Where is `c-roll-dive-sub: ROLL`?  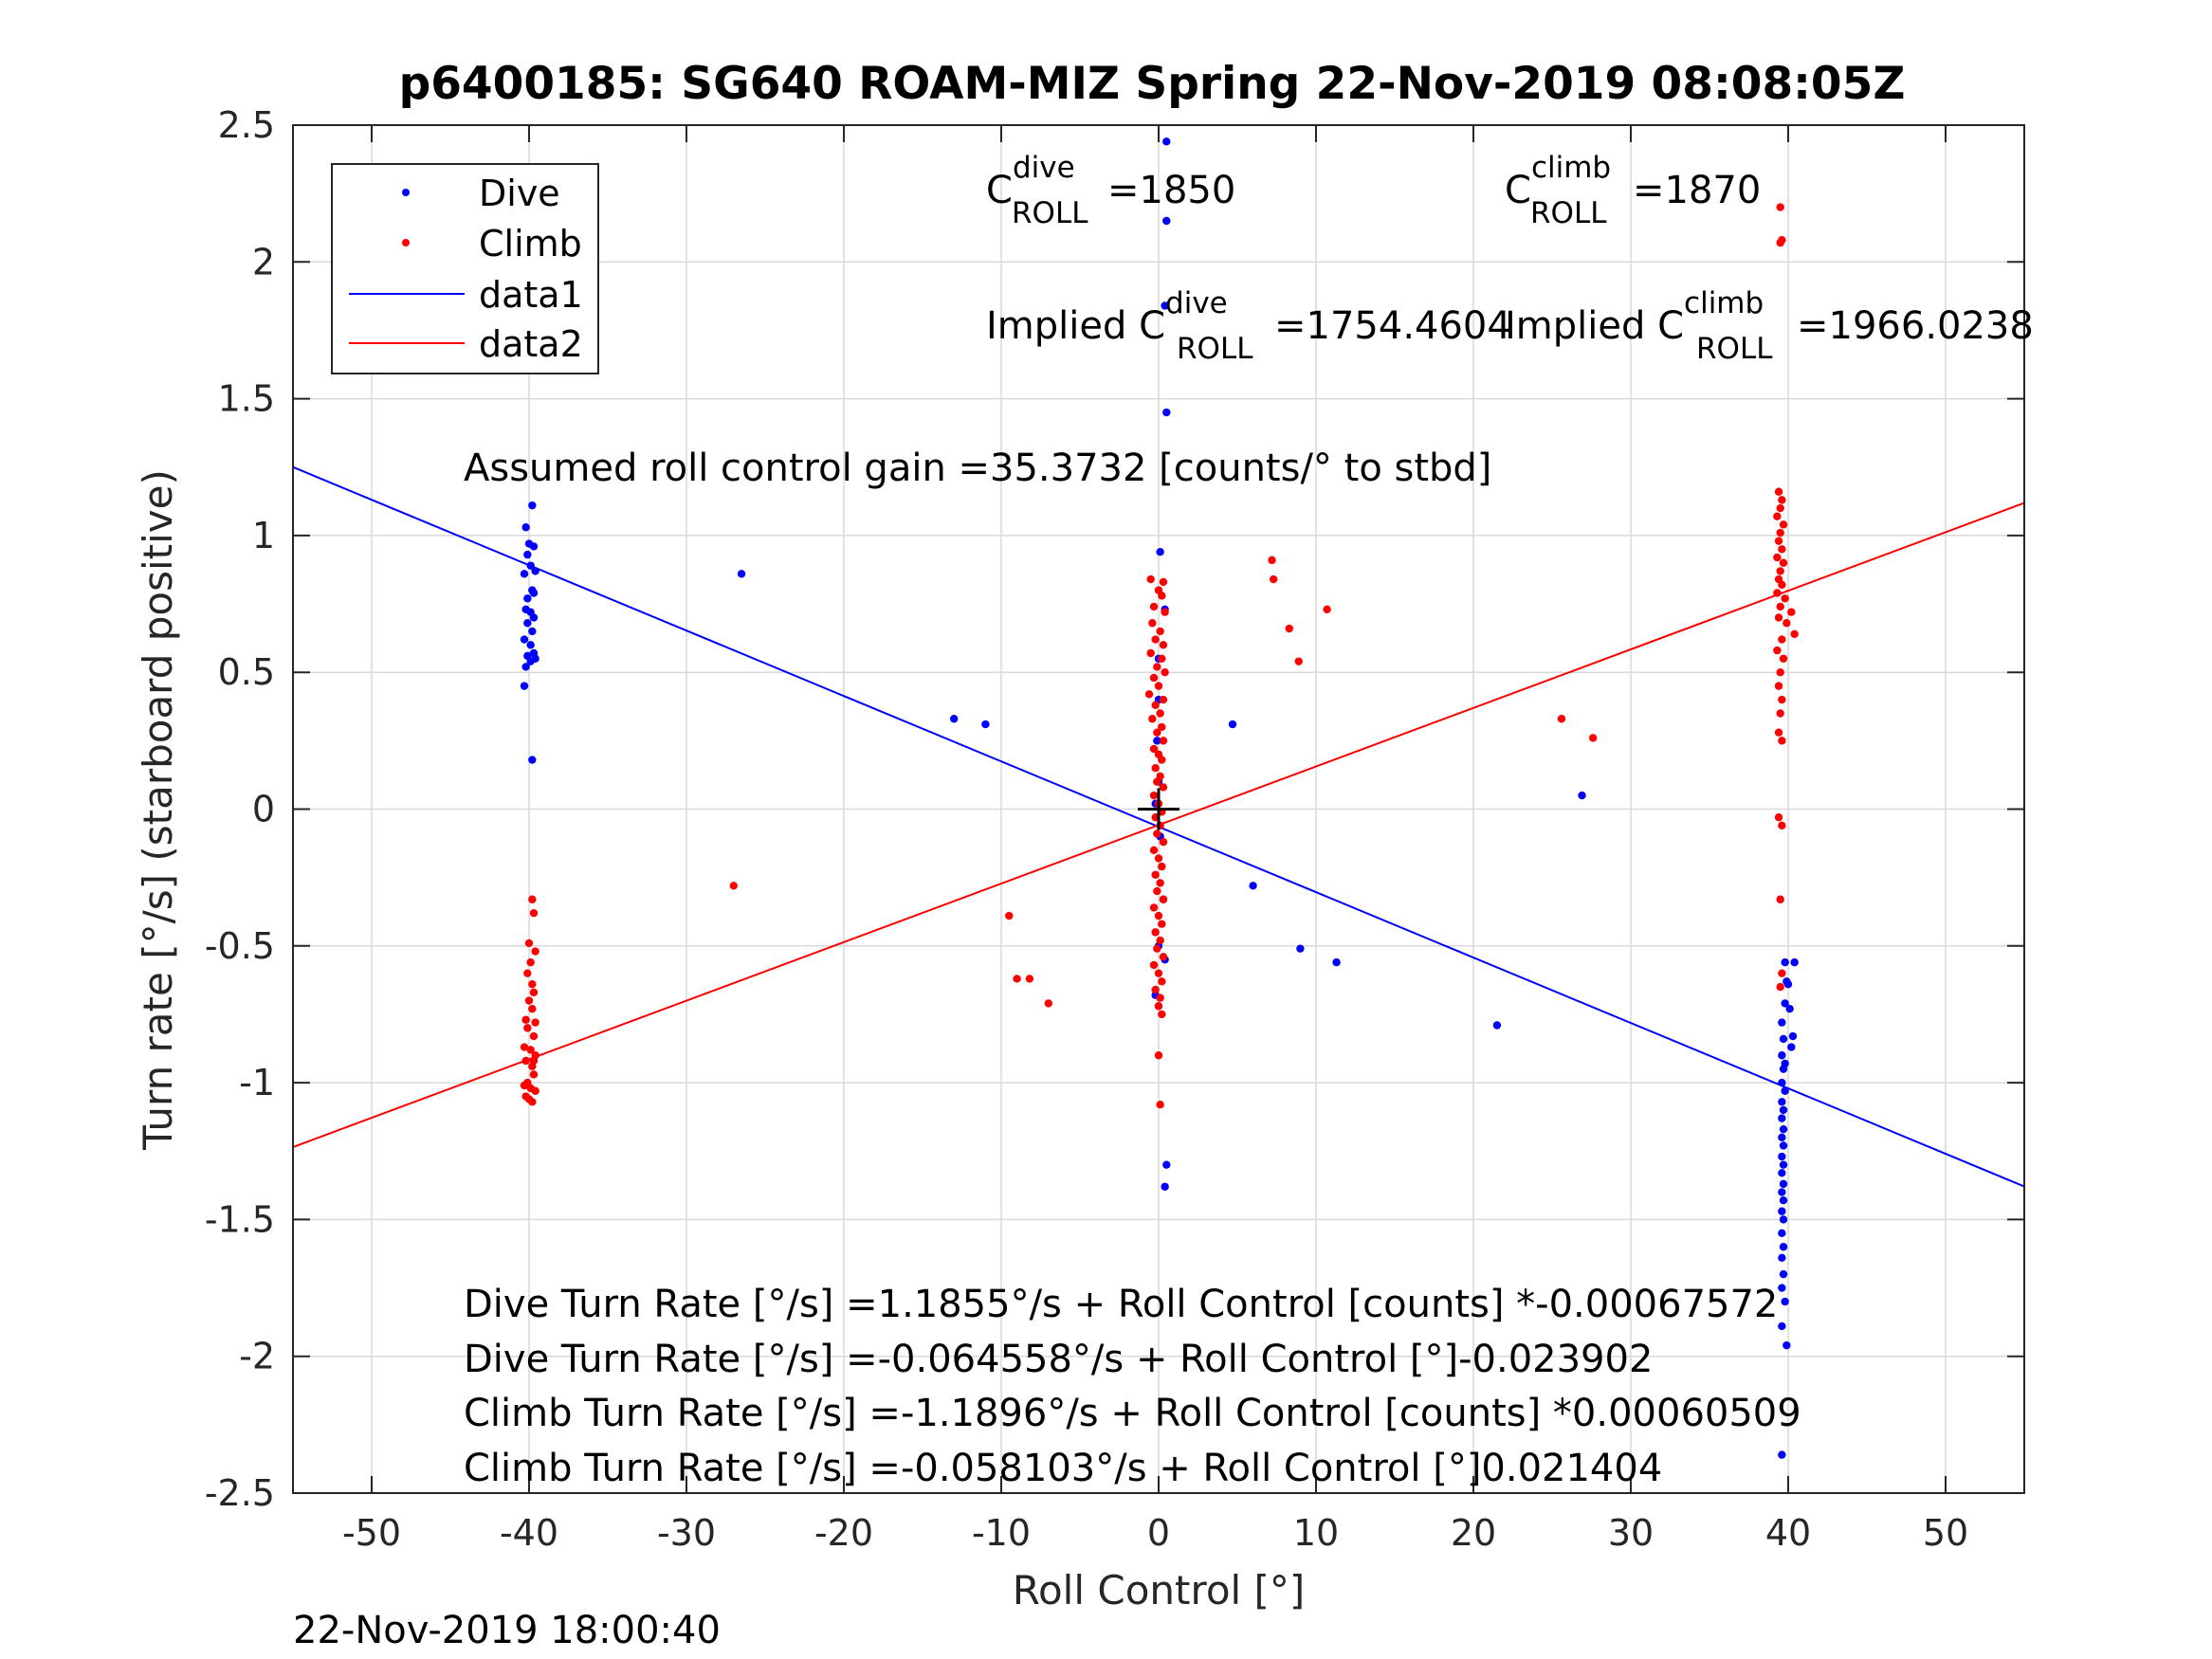 c-roll-dive-sub: ROLL is located at coordinates (1050, 213).